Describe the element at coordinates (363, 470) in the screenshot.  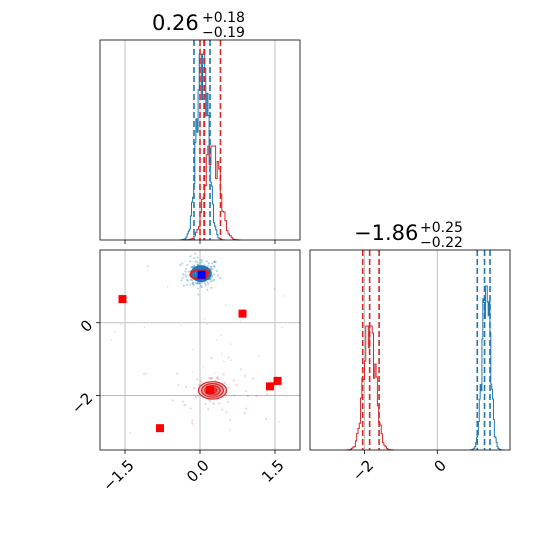
I see `right-tick-label-0: −2` at that location.